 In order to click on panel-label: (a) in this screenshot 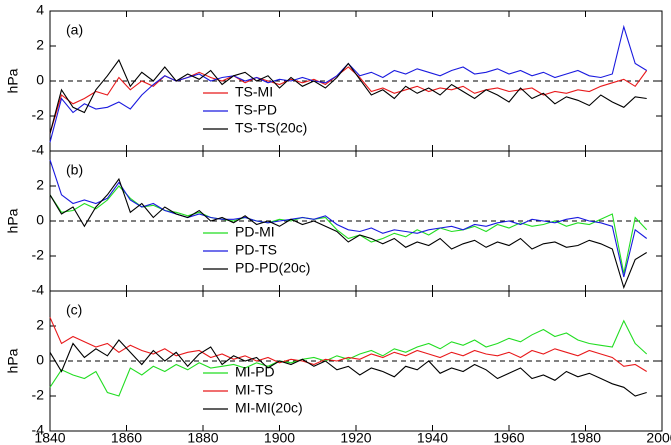, I will do `click(74, 30)`.